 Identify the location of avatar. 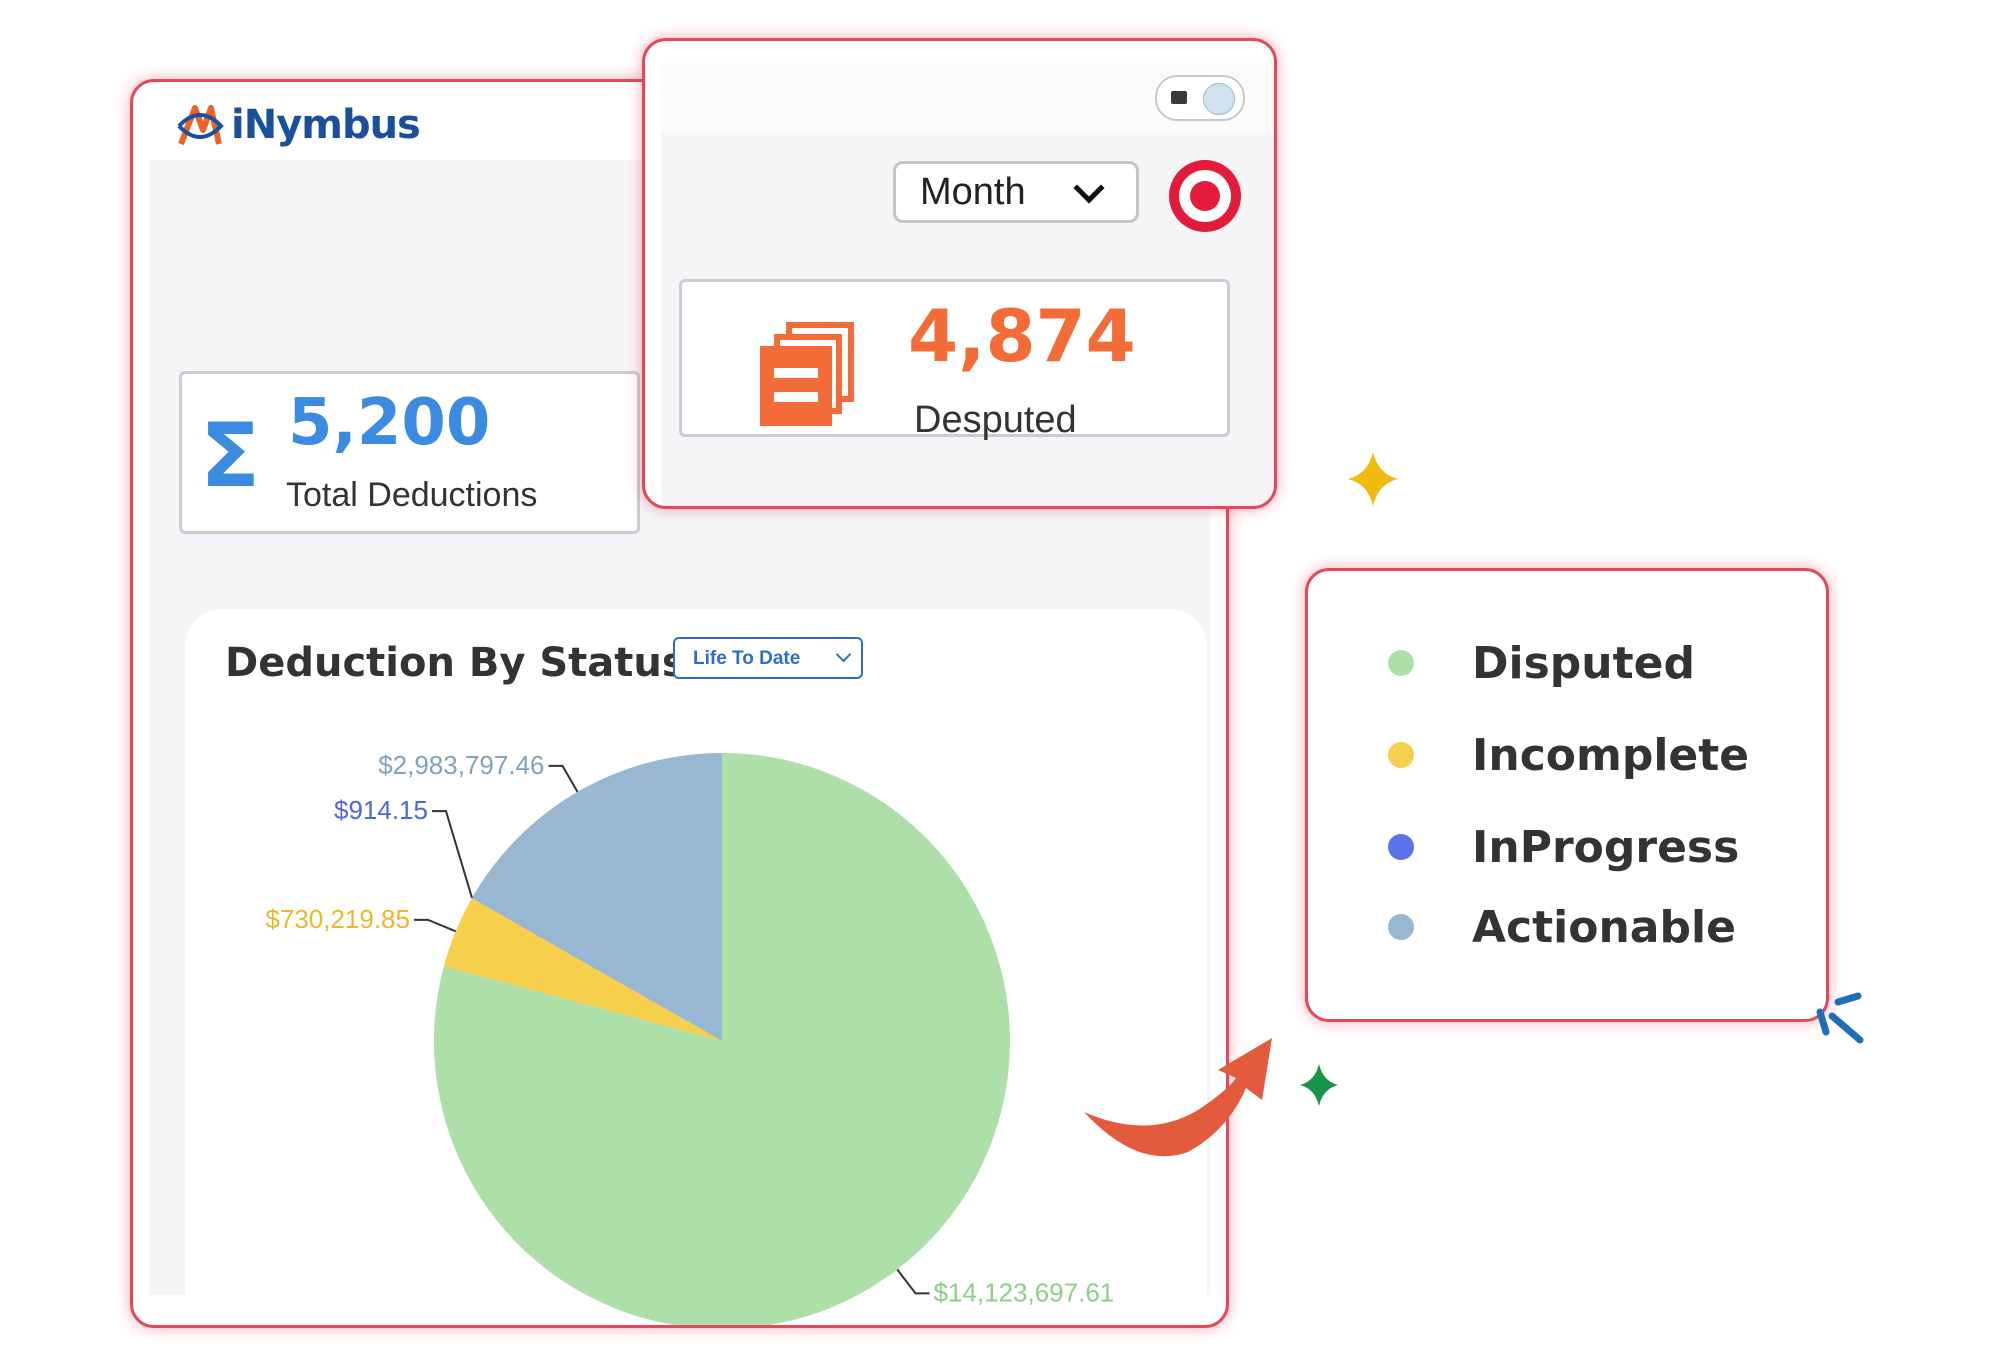
(1219, 99).